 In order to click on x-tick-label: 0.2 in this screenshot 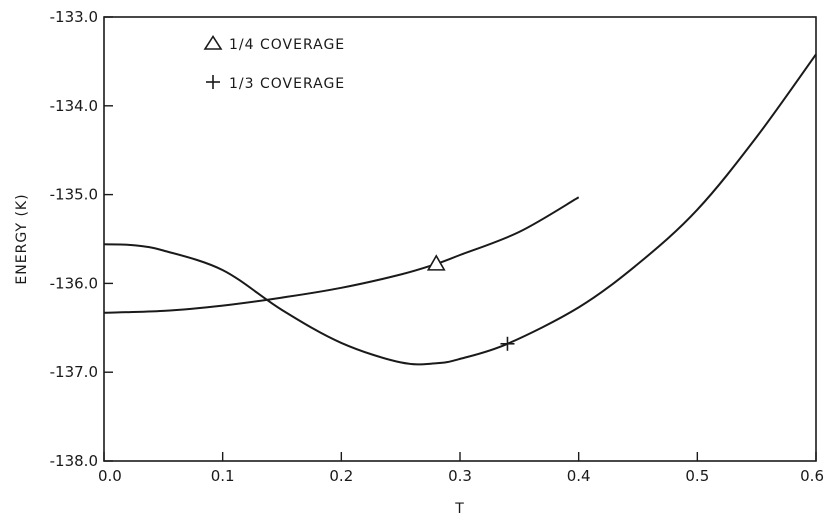, I will do `click(341, 476)`.